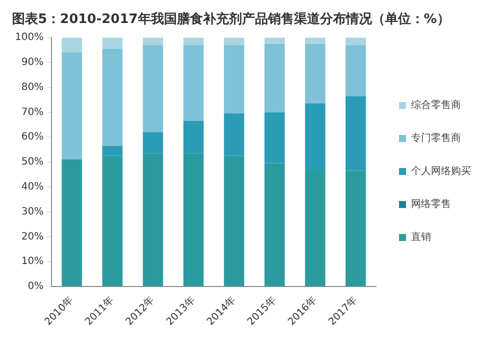  What do you see at coordinates (431, 204) in the screenshot?
I see `legend-label: 网络零售` at bounding box center [431, 204].